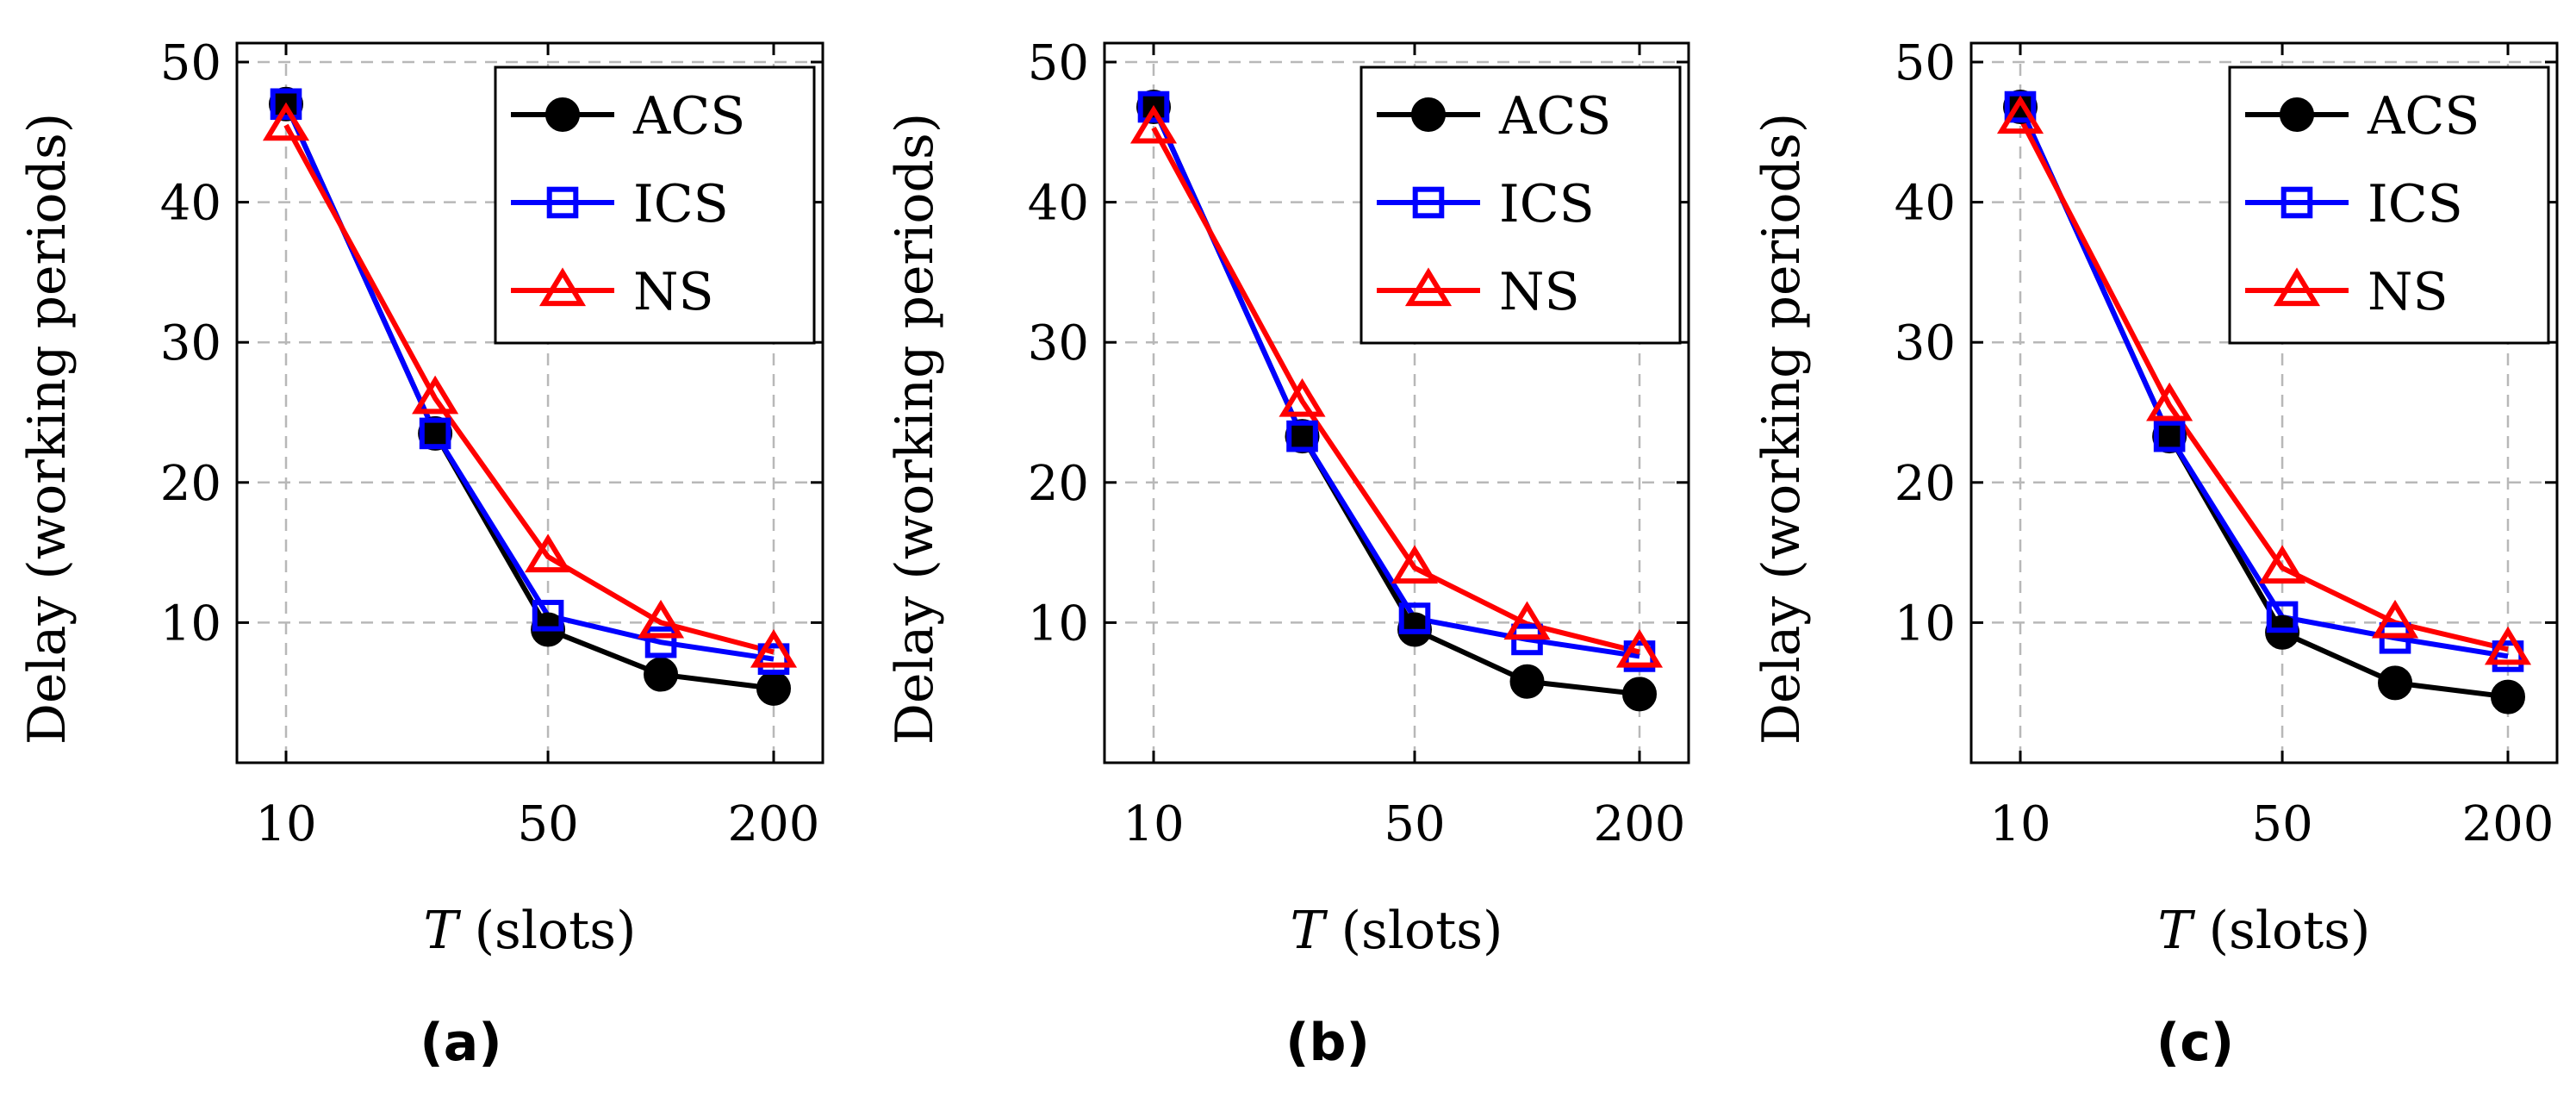 The image size is (2576, 1098). What do you see at coordinates (1328, 1043) in the screenshot?
I see `panel-label: (b)` at bounding box center [1328, 1043].